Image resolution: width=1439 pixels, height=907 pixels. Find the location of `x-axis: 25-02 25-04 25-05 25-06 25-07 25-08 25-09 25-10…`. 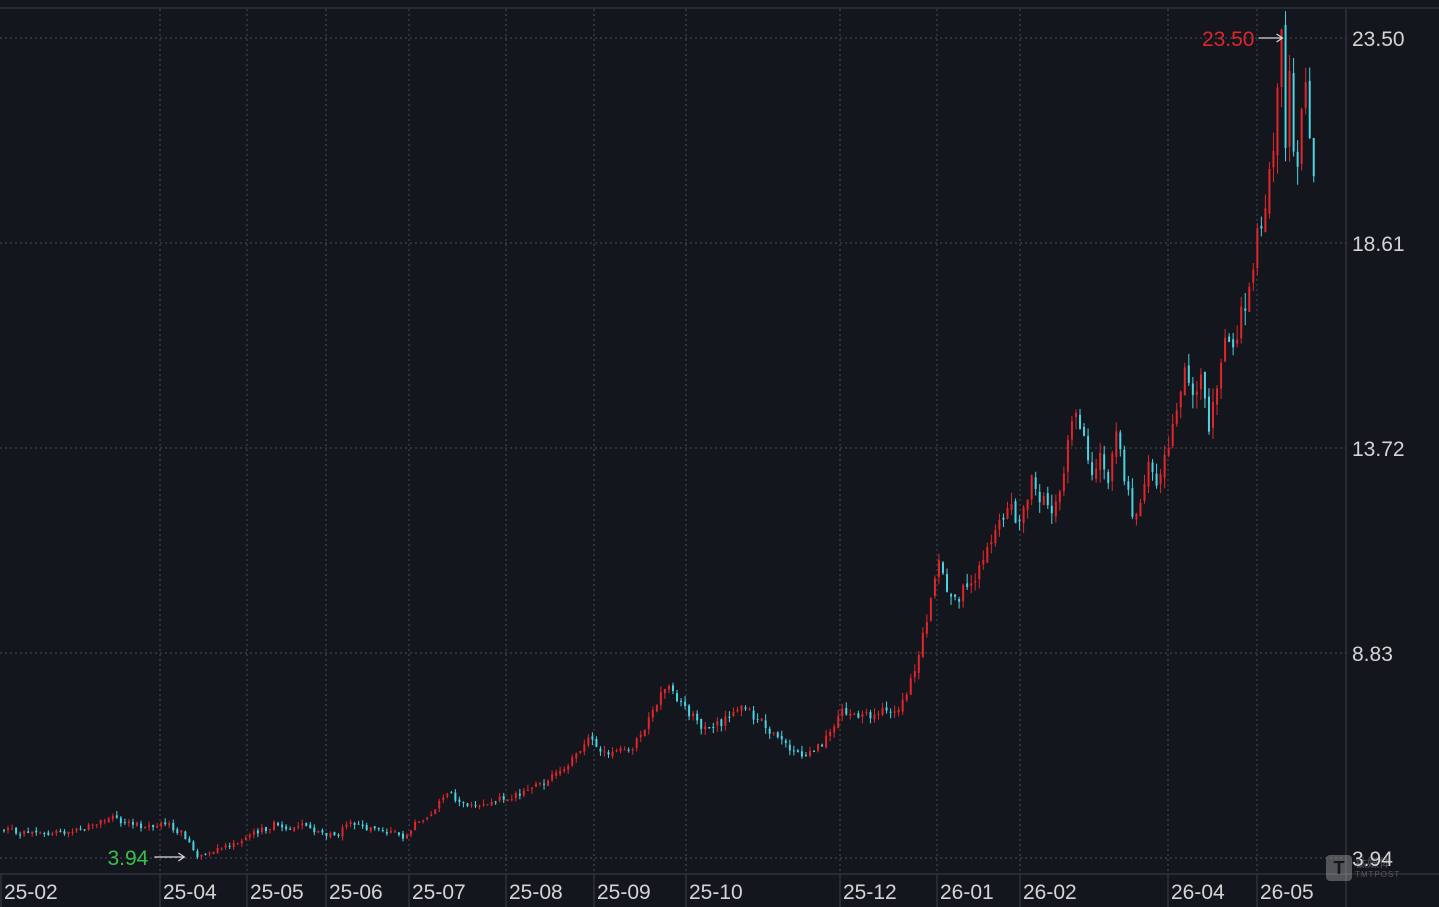

x-axis: 25-02 25-04 25-05 25-06 25-07 25-08 25-09 25-10… is located at coordinates (657, 890).